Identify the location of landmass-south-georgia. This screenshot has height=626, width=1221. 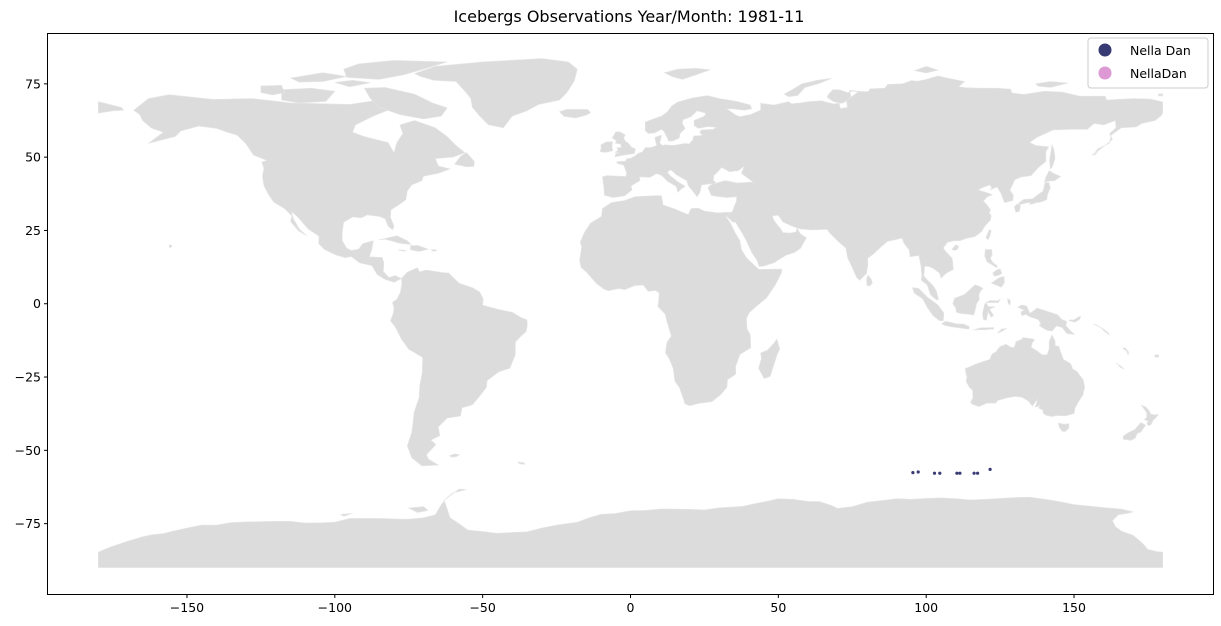
(521, 463).